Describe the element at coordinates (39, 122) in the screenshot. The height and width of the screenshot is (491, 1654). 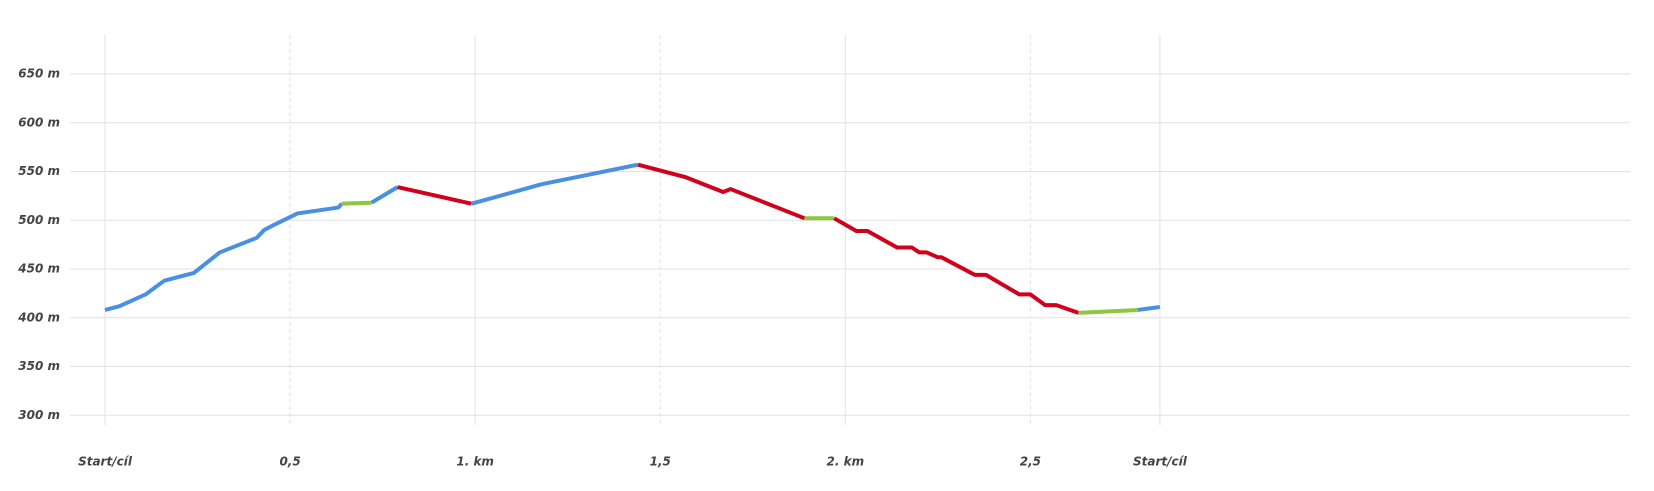
I see `y-tick-label: 600 m` at that location.